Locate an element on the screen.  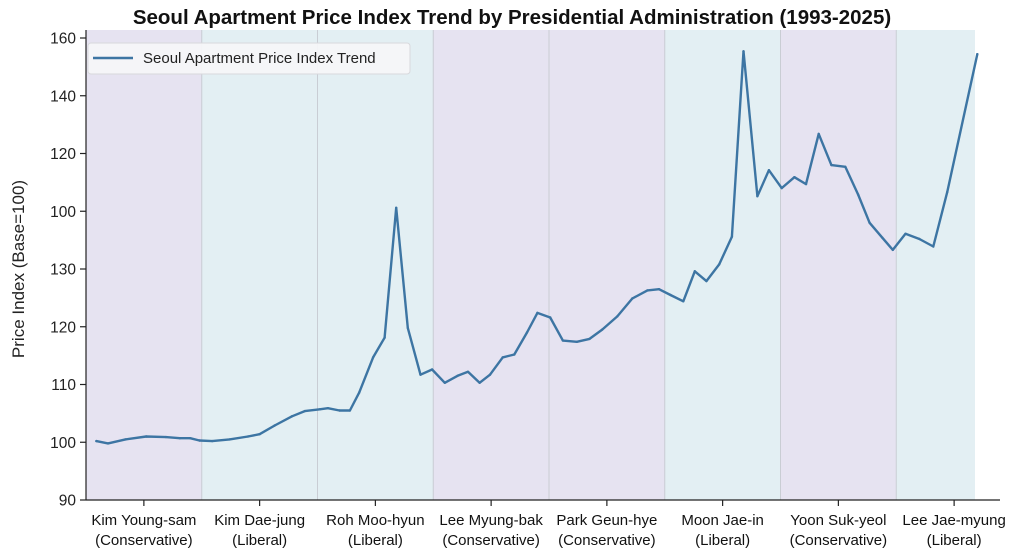
band-park-geun-hye is located at coordinates (607, 265).